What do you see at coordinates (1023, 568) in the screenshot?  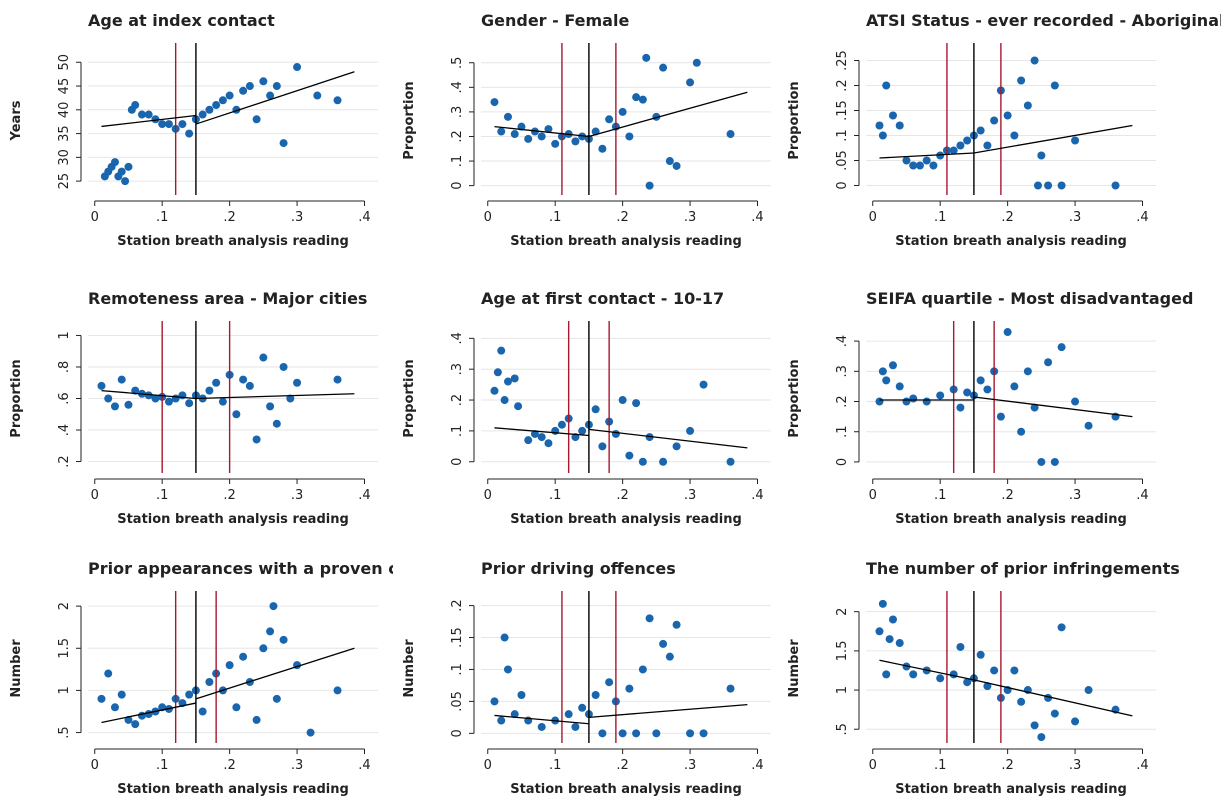 I see `panel-title: The number of prior infringements` at bounding box center [1023, 568].